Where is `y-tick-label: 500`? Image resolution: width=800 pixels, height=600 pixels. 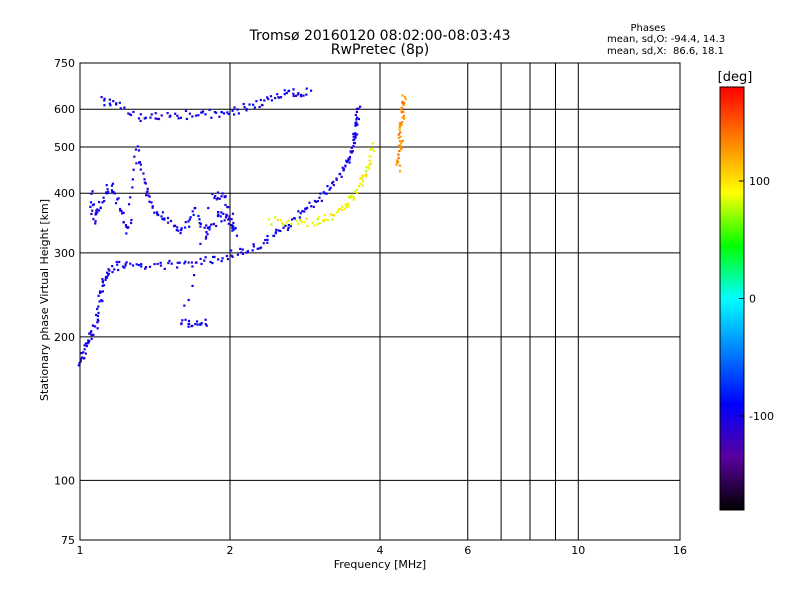 y-tick-label: 500 is located at coordinates (64, 147).